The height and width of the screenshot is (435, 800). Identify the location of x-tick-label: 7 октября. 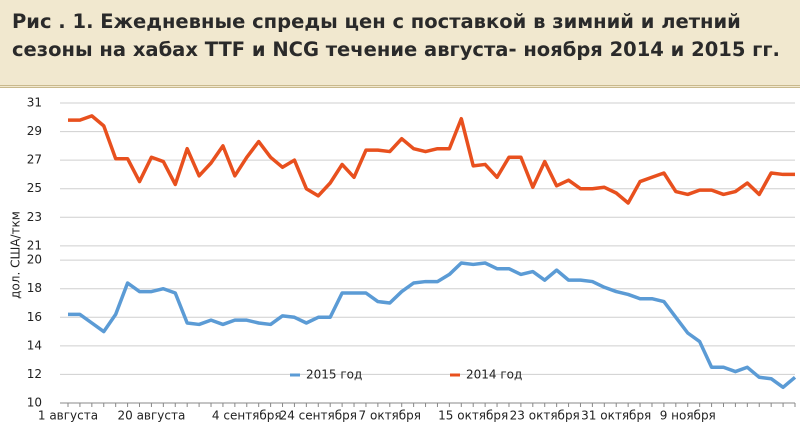
(390, 416).